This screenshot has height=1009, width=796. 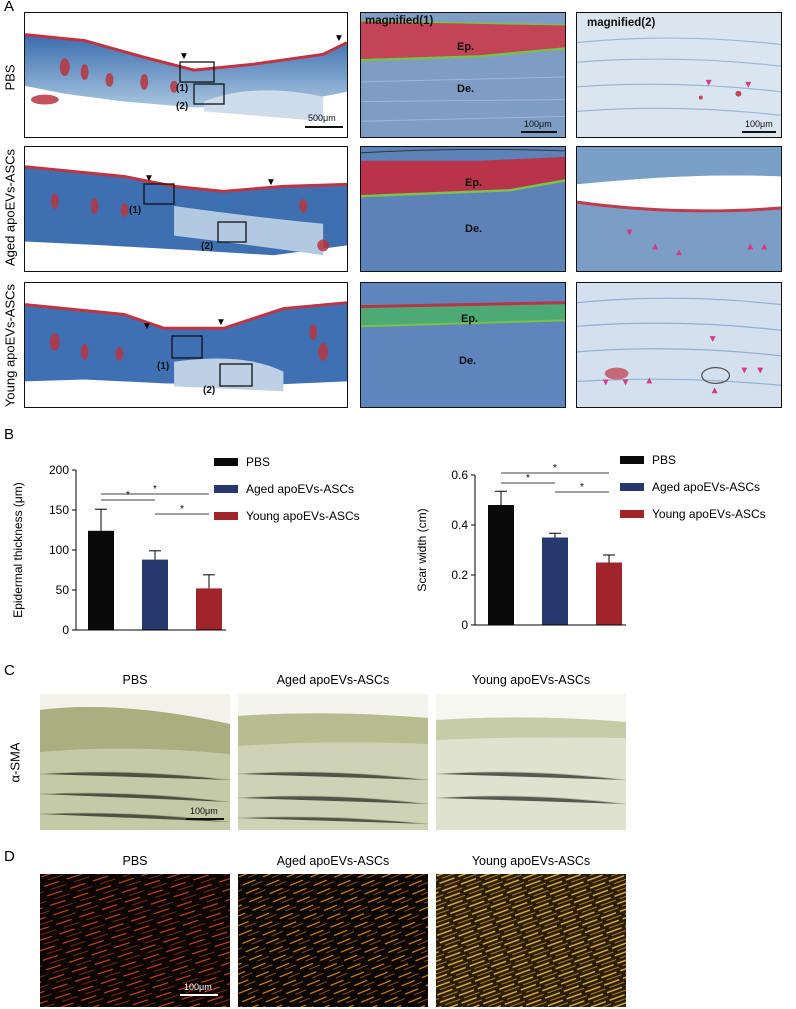 I want to click on masson-magnified2-aged, so click(x=679, y=209).